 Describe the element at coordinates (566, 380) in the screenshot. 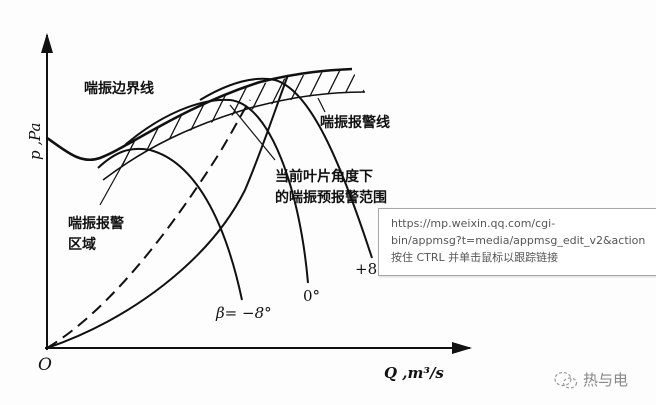

I see `wechat-icon` at that location.